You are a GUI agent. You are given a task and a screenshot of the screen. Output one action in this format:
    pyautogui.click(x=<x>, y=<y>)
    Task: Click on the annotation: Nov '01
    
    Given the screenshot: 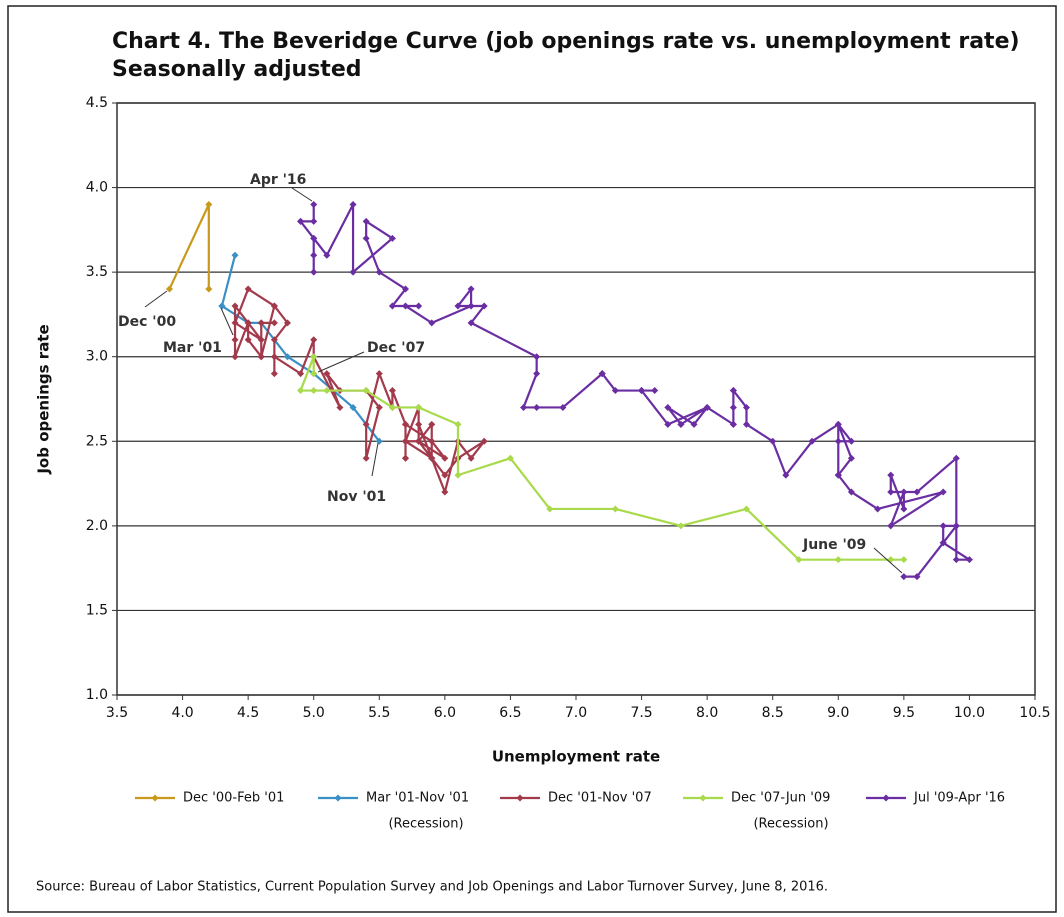 What is the action you would take?
    pyautogui.click(x=356, y=497)
    